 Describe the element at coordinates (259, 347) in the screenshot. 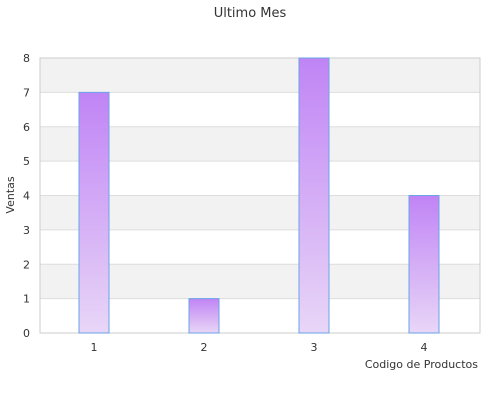

I see `x-axis-ticks: 1 2 3 4` at that location.